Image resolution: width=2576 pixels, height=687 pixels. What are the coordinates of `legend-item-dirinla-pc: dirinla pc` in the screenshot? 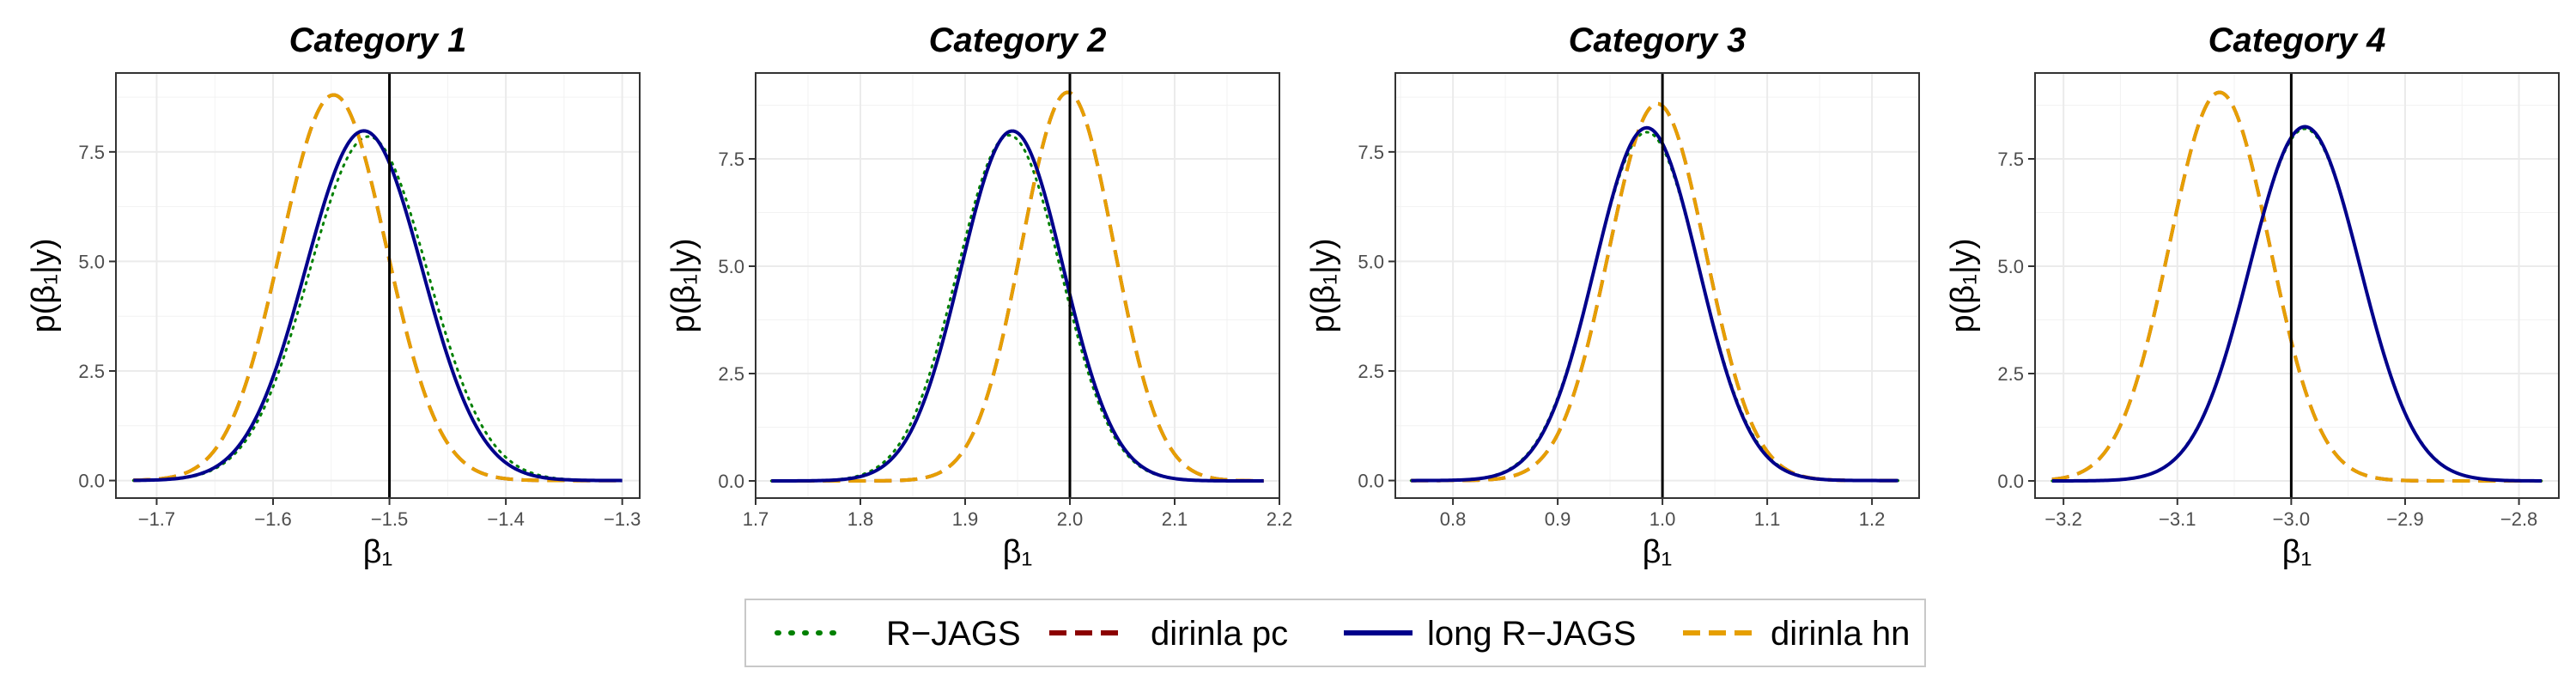 It's located at (1169, 634).